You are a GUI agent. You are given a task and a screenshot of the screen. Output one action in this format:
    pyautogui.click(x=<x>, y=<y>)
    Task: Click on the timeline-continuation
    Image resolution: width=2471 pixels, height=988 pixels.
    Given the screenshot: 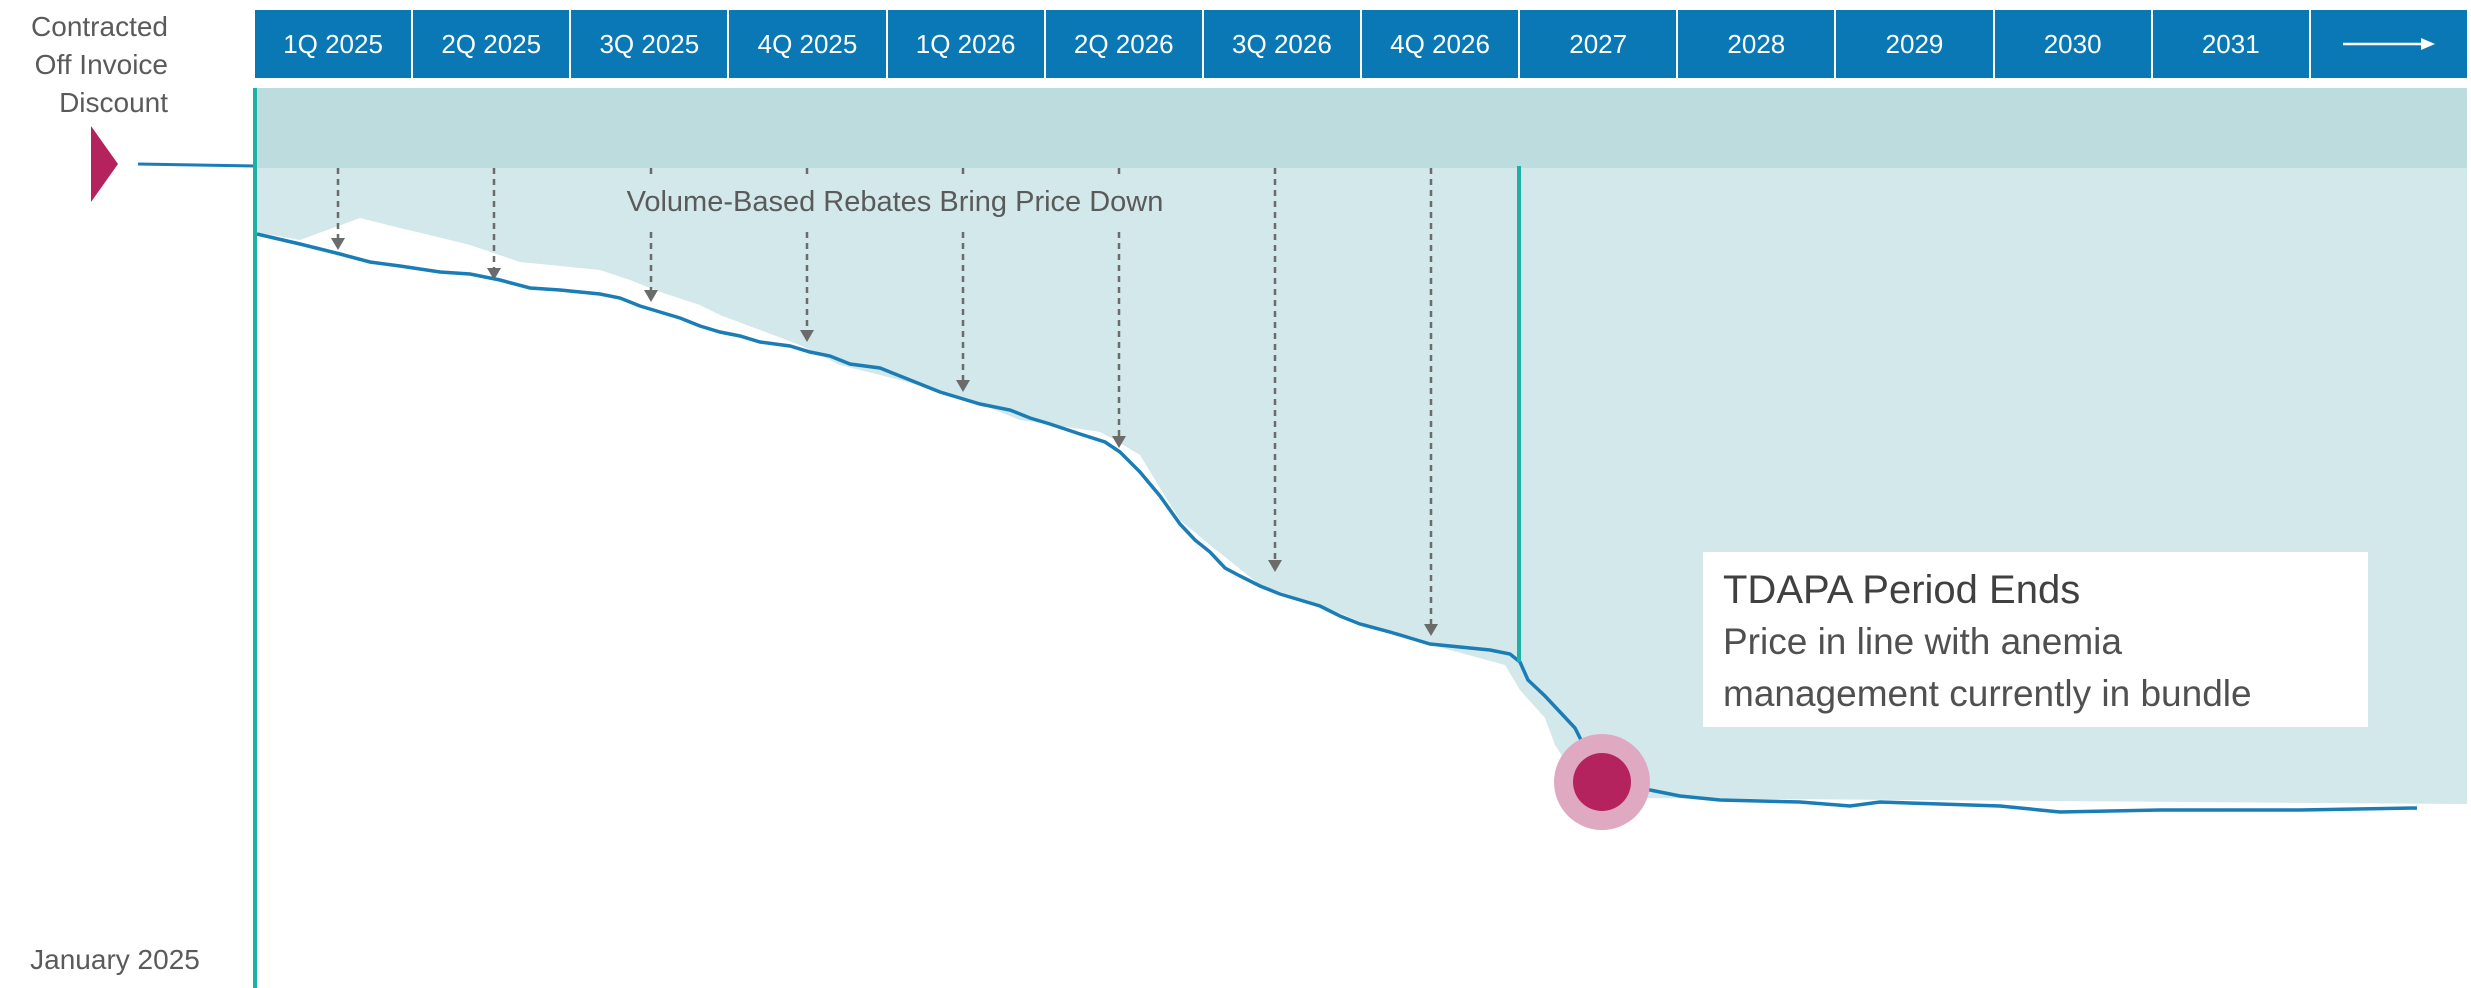 What is the action you would take?
    pyautogui.click(x=2388, y=44)
    